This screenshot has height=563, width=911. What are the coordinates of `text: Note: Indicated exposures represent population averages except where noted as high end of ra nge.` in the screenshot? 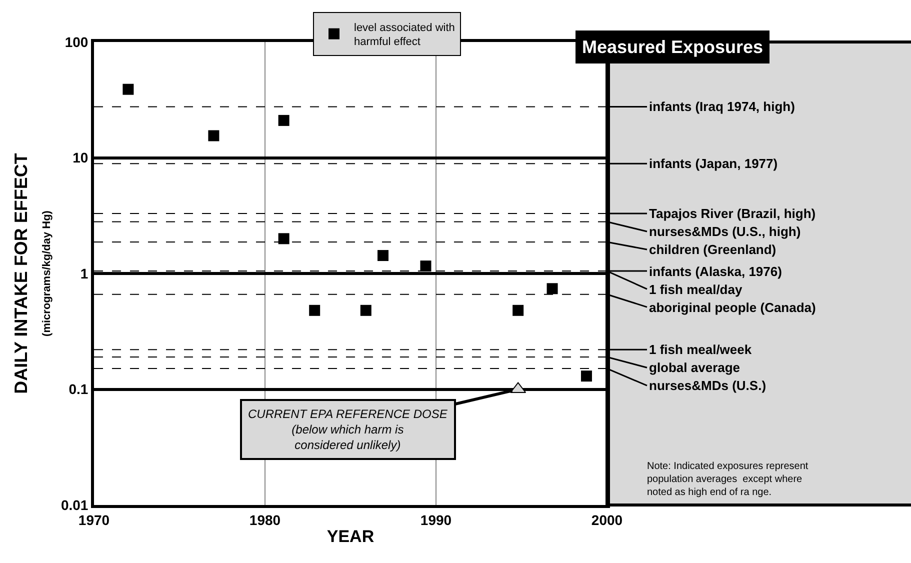 It's located at (727, 479).